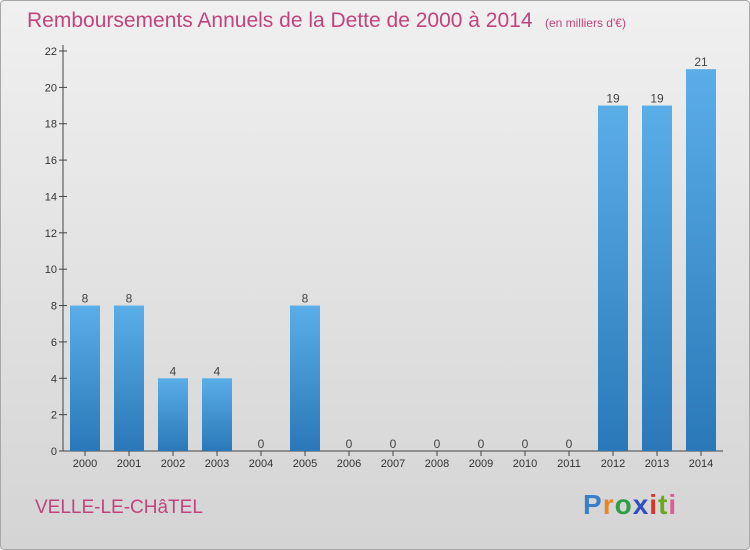  I want to click on x-tick-label: 2005, so click(305, 464).